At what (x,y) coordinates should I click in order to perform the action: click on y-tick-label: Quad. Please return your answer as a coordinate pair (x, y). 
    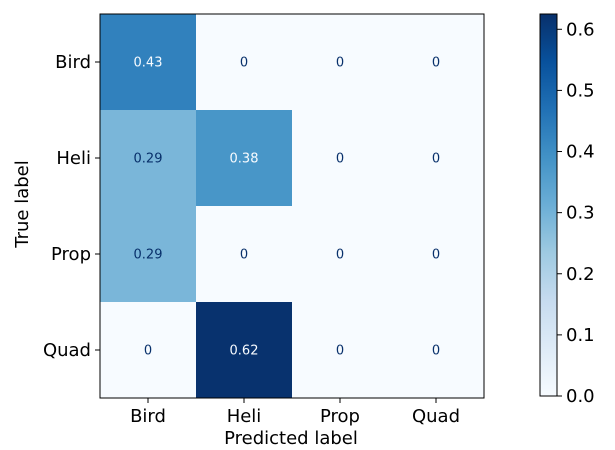
    Looking at the image, I should click on (67, 350).